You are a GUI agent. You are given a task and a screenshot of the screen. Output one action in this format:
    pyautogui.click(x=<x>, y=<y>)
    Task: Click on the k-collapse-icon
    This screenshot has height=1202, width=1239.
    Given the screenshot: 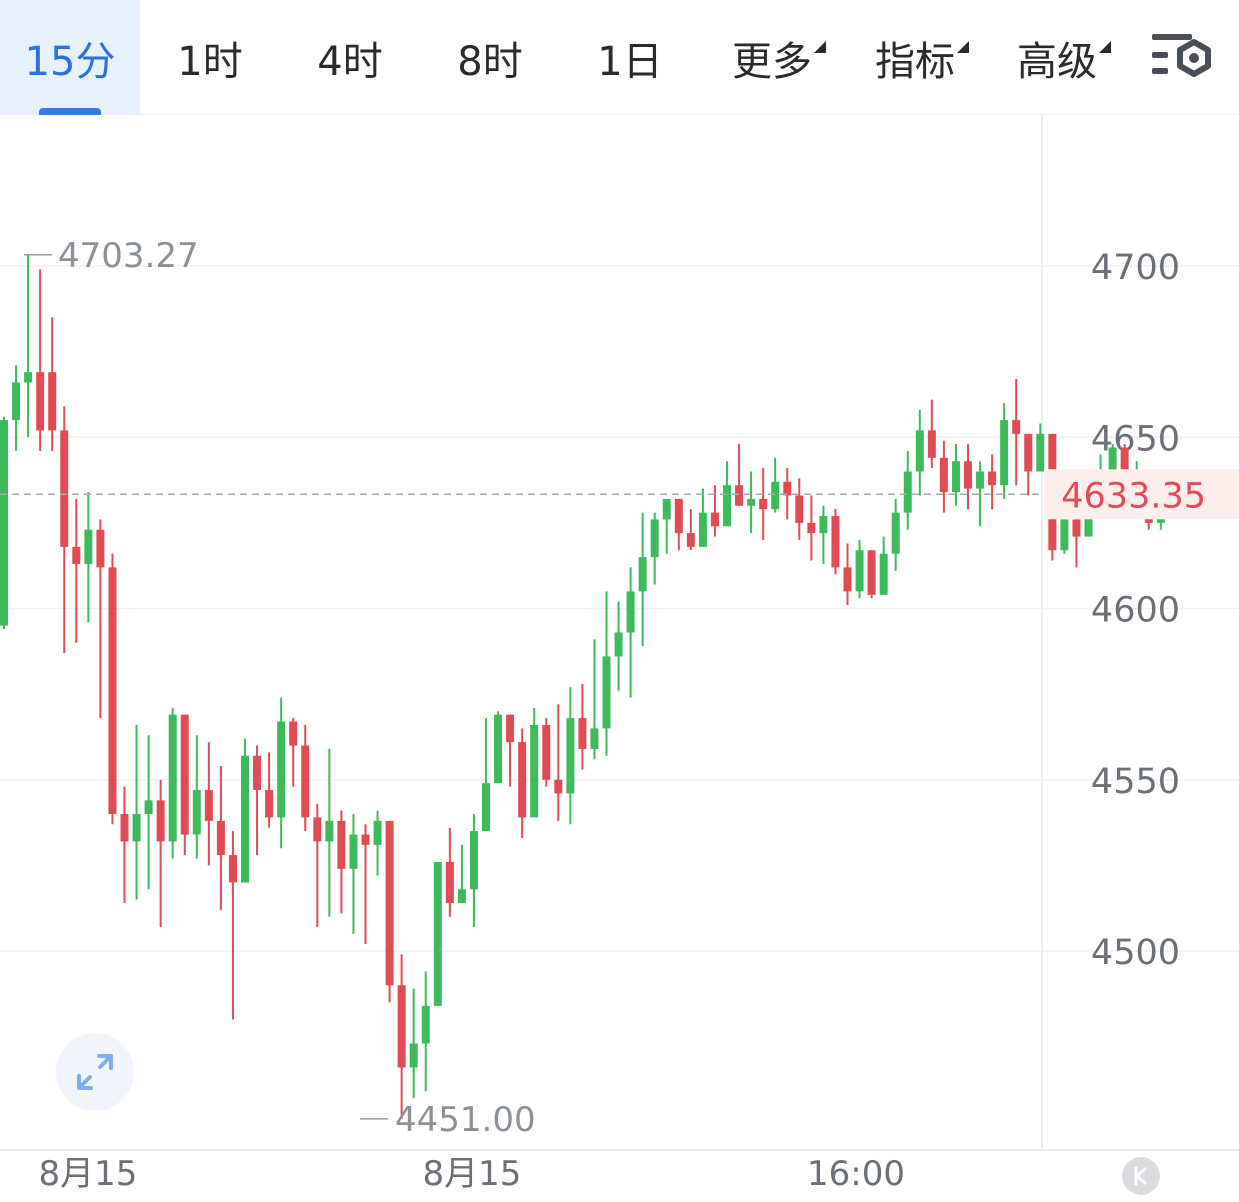 What is the action you would take?
    pyautogui.click(x=1140, y=1176)
    